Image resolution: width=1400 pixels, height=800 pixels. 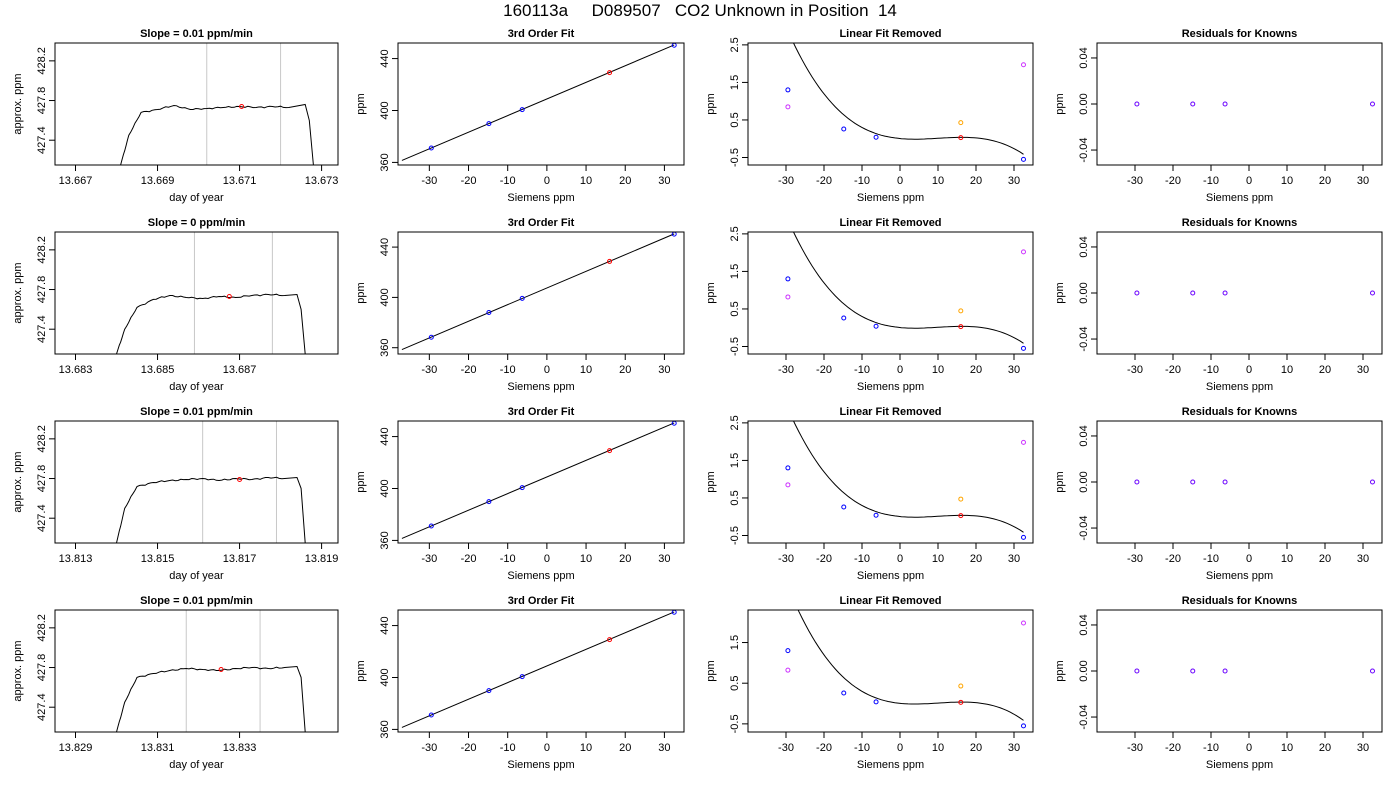 I want to click on x-axis-label: day of year, so click(x=196, y=387).